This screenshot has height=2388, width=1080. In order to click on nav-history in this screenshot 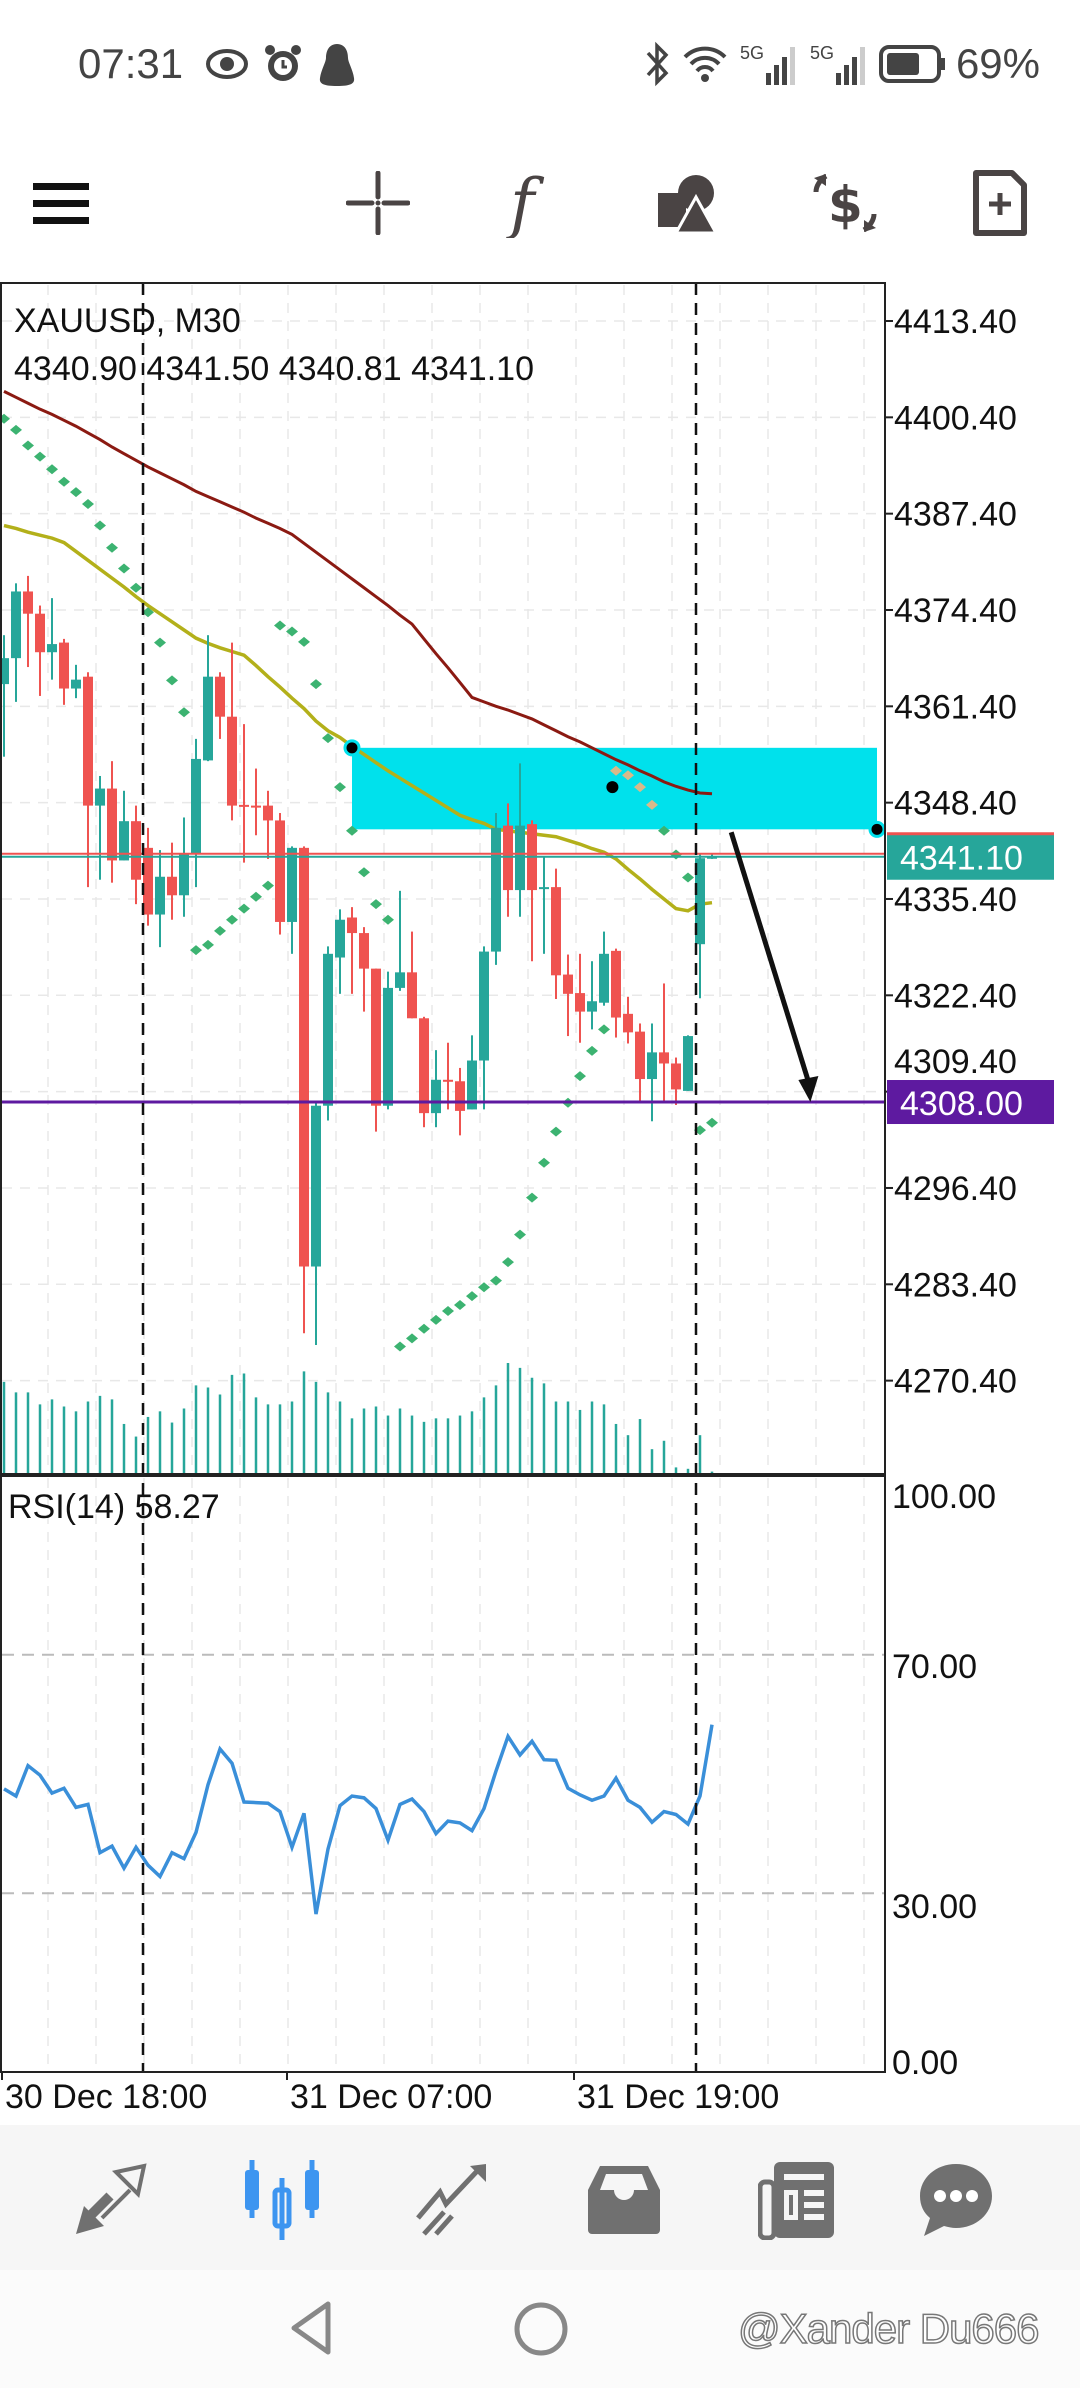, I will do `click(624, 2200)`.